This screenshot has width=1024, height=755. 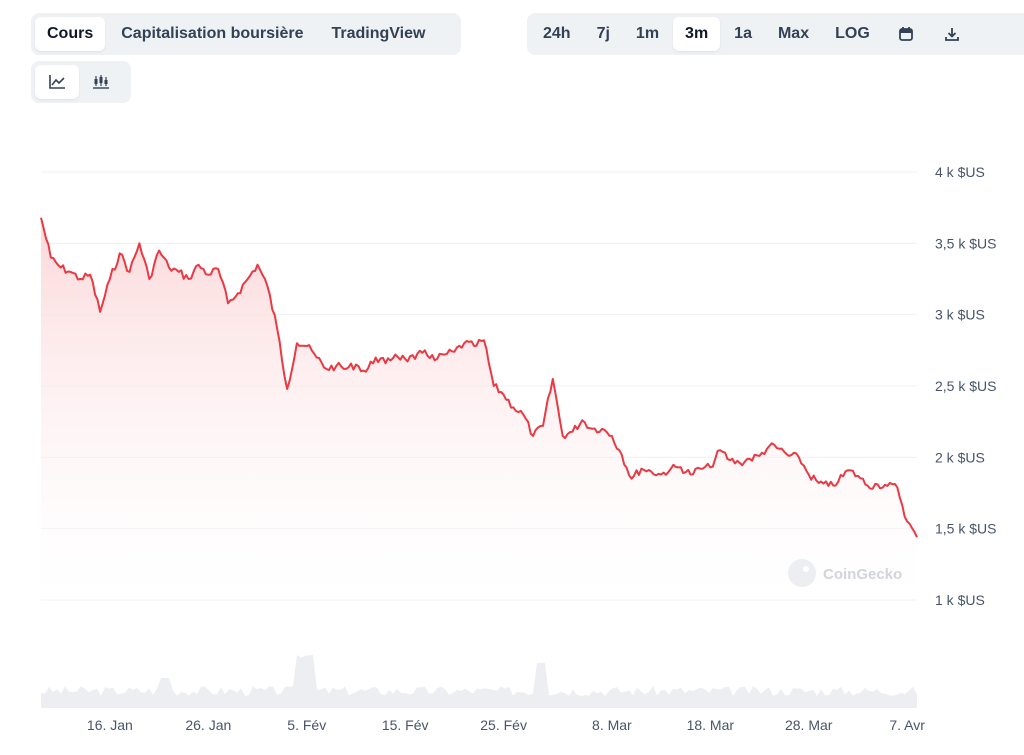 I want to click on range-24h: 24h, so click(x=557, y=33).